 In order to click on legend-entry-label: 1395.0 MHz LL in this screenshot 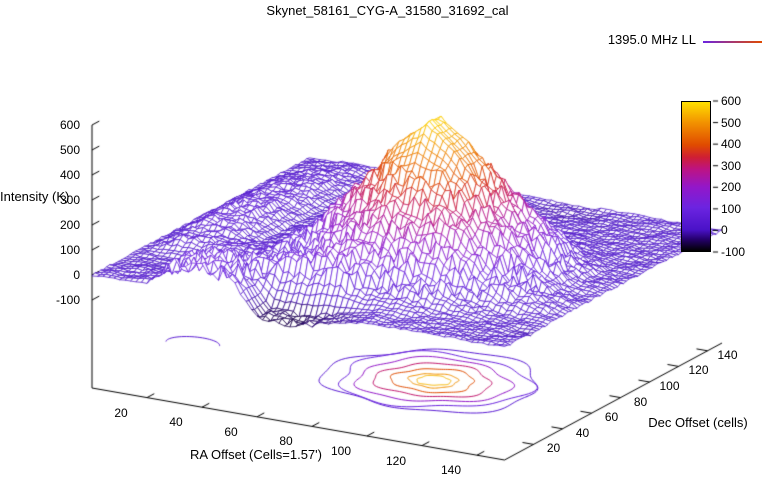, I will do `click(651, 39)`.